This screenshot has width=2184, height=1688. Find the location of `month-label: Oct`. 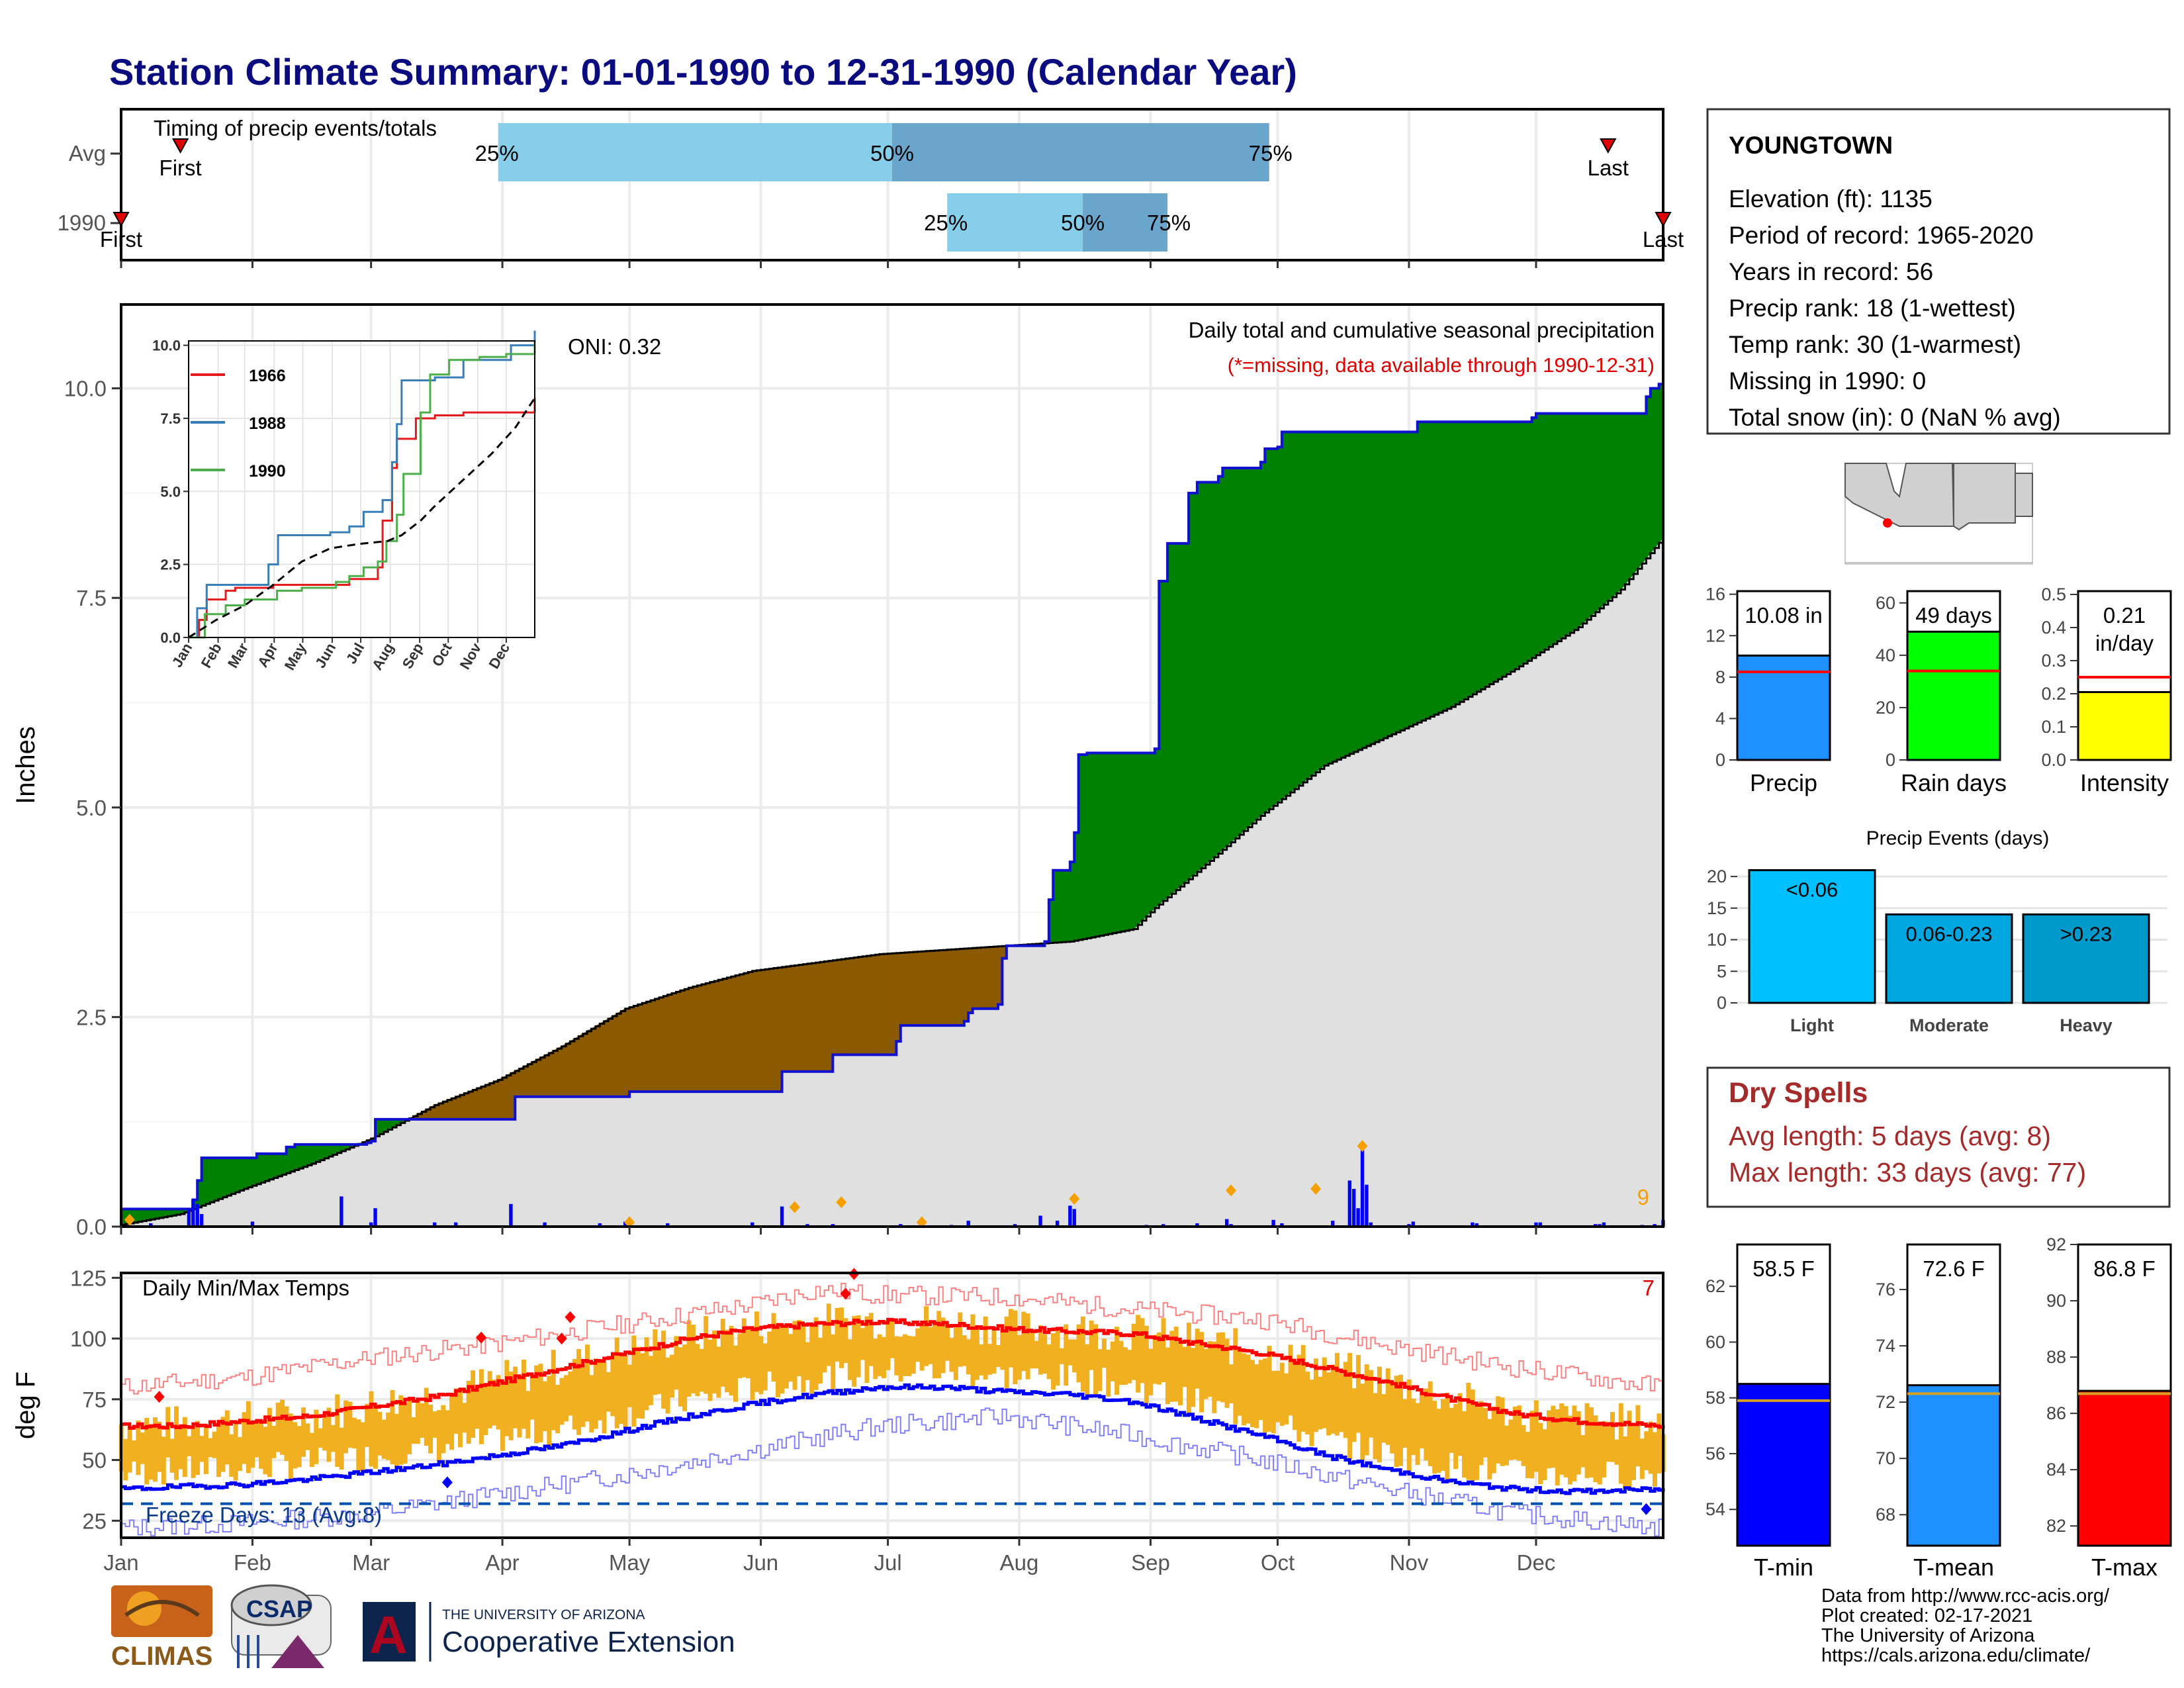

month-label: Oct is located at coordinates (1278, 1562).